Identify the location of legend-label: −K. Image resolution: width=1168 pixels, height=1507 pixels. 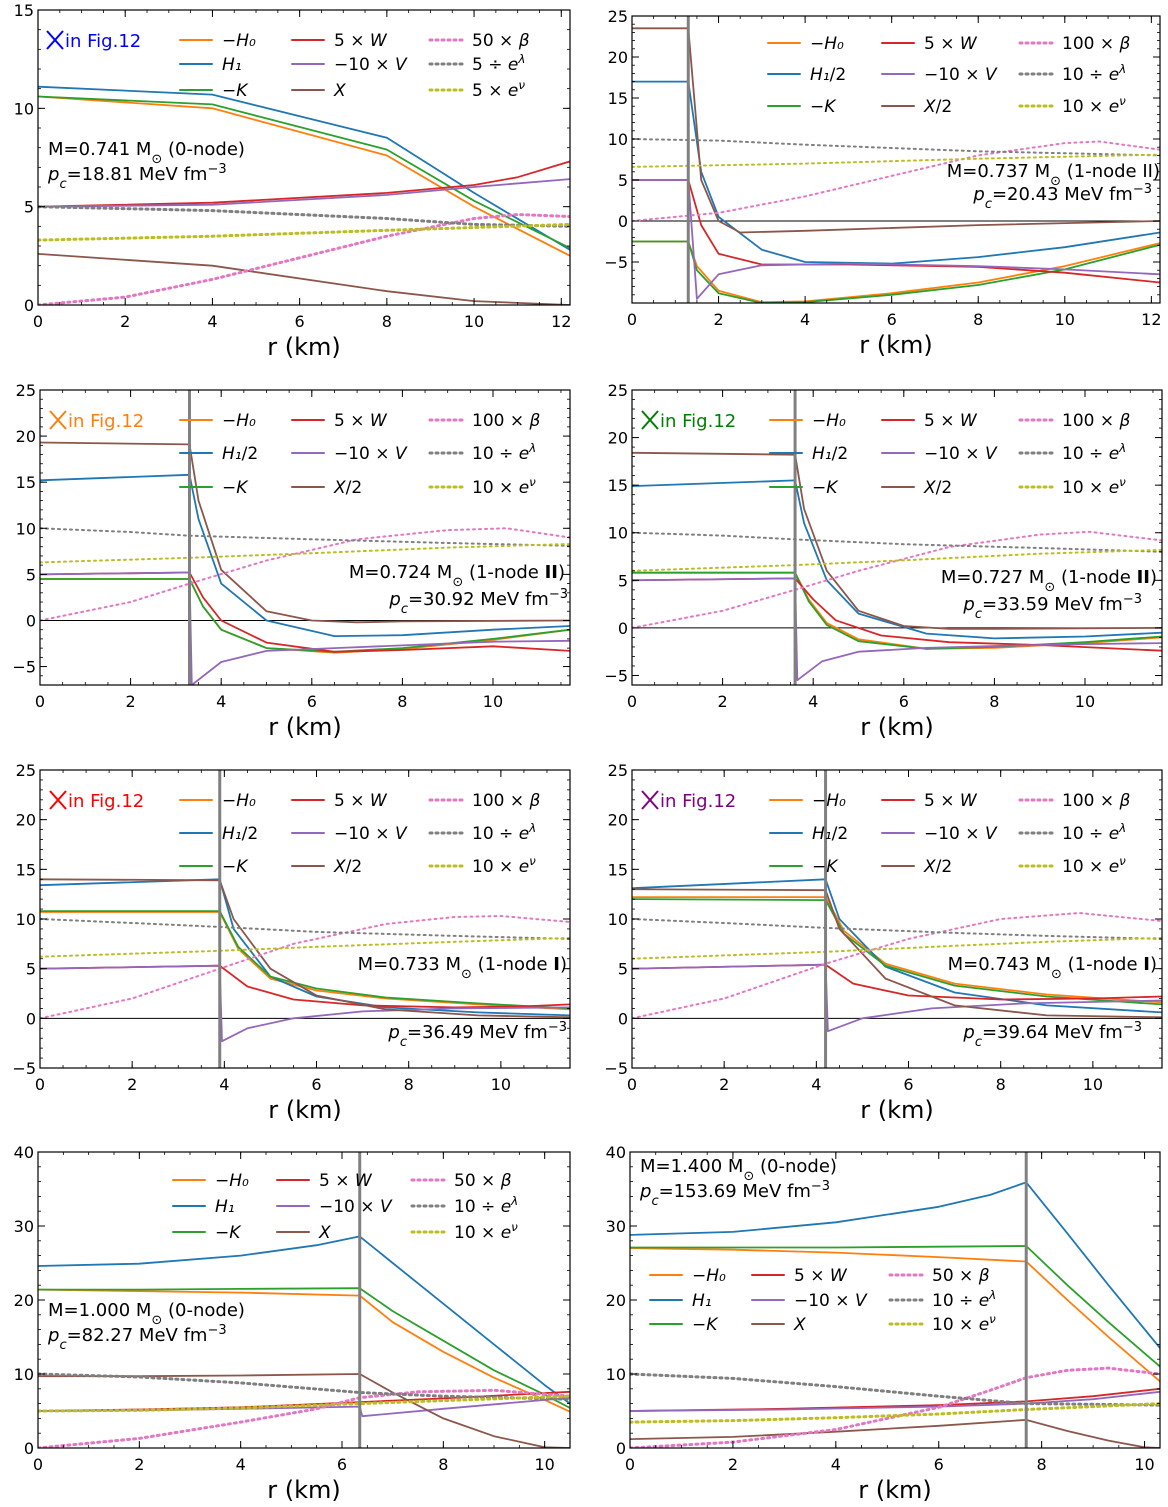
(228, 1233).